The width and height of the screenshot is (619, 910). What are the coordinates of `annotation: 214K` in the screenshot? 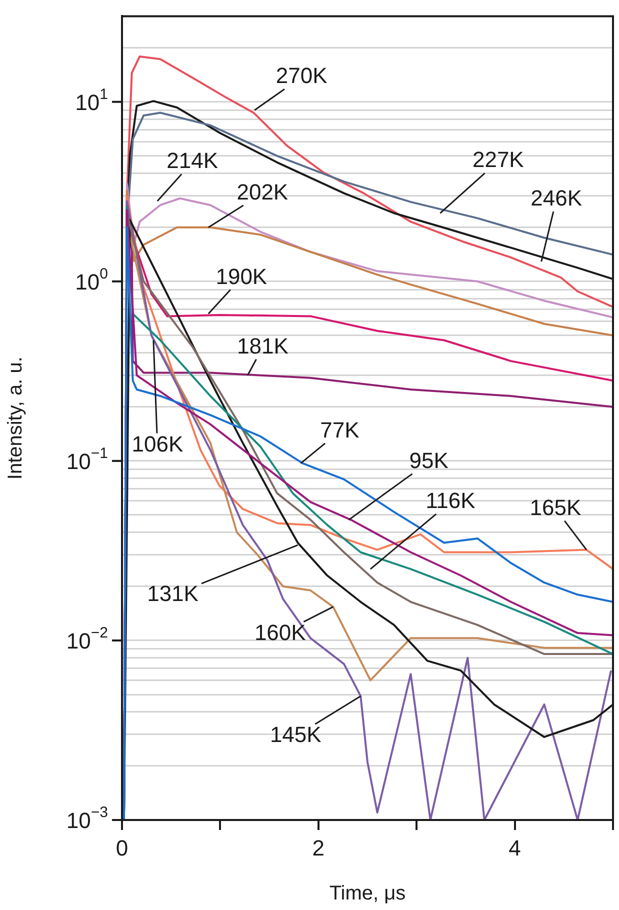 It's located at (192, 161).